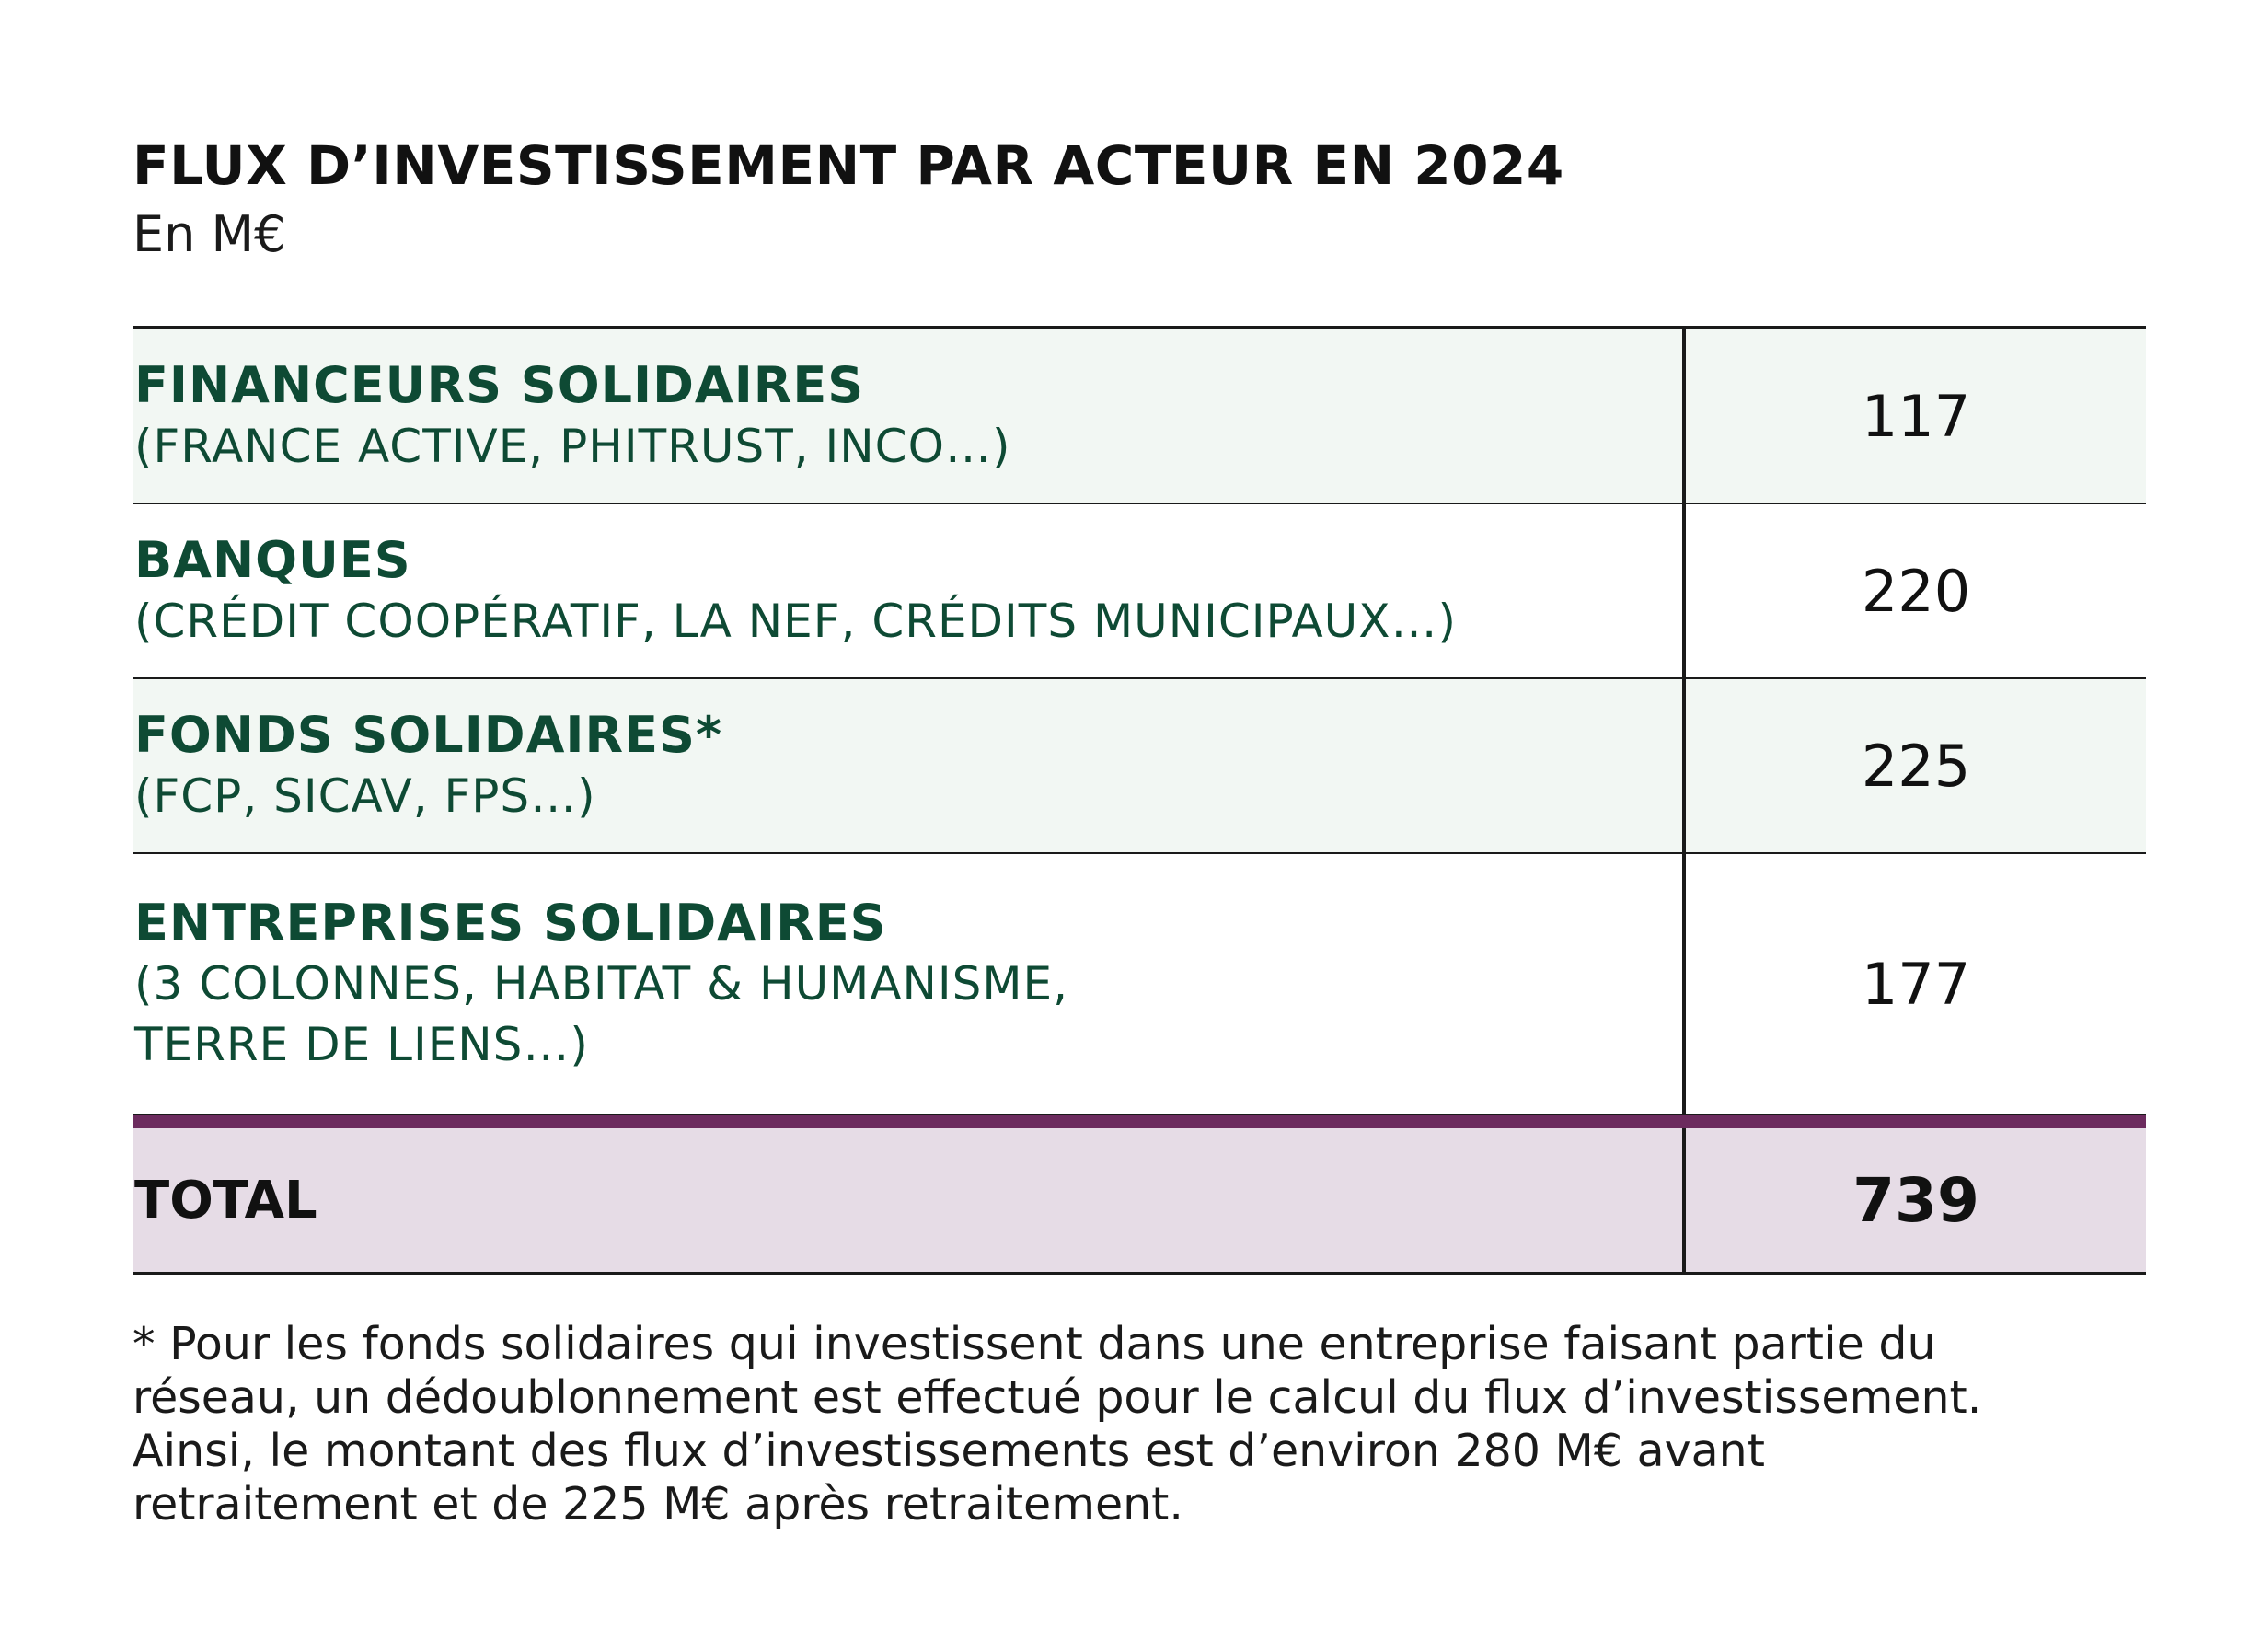 This screenshot has height=1652, width=2261. What do you see at coordinates (1914, 1121) in the screenshot?
I see `total-divider-right` at bounding box center [1914, 1121].